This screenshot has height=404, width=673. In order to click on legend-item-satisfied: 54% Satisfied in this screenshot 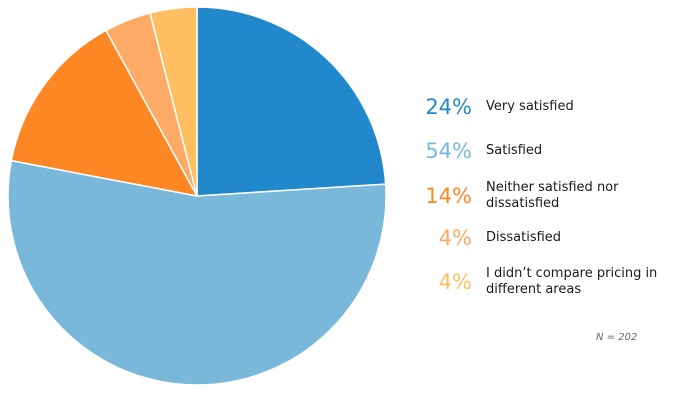, I will do `click(539, 151)`.